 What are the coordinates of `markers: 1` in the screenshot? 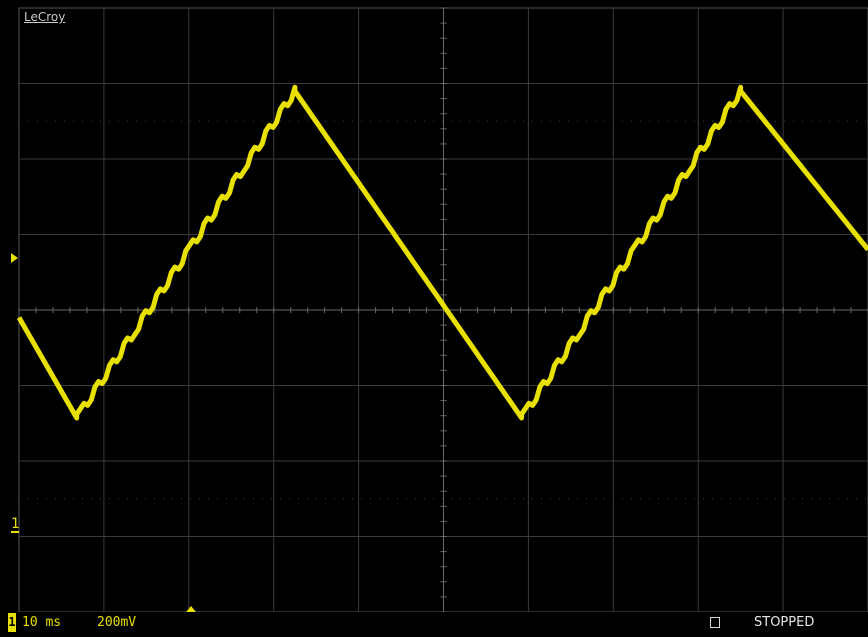 It's located at (103, 432).